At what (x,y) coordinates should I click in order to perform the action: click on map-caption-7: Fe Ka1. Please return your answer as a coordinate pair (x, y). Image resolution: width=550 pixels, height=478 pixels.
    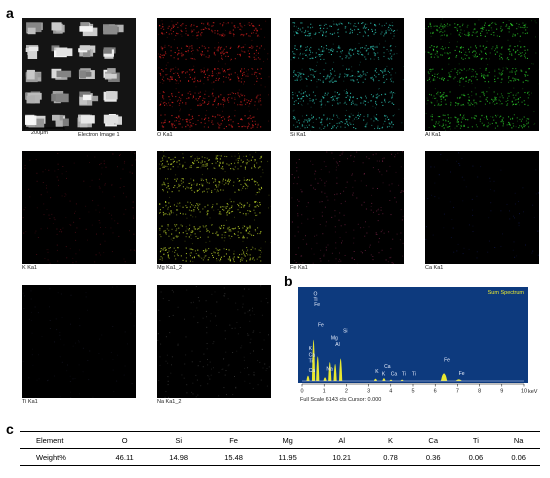
    Looking at the image, I should click on (299, 268).